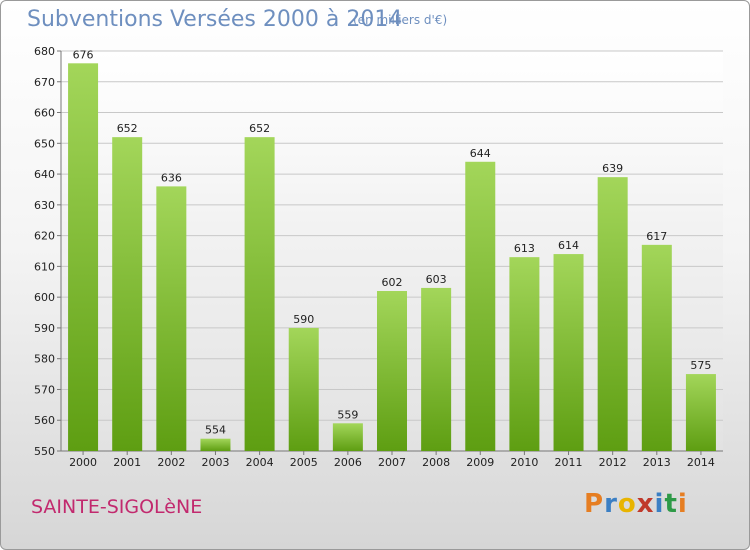  What do you see at coordinates (594, 504) in the screenshot?
I see `logo-letter: P` at bounding box center [594, 504].